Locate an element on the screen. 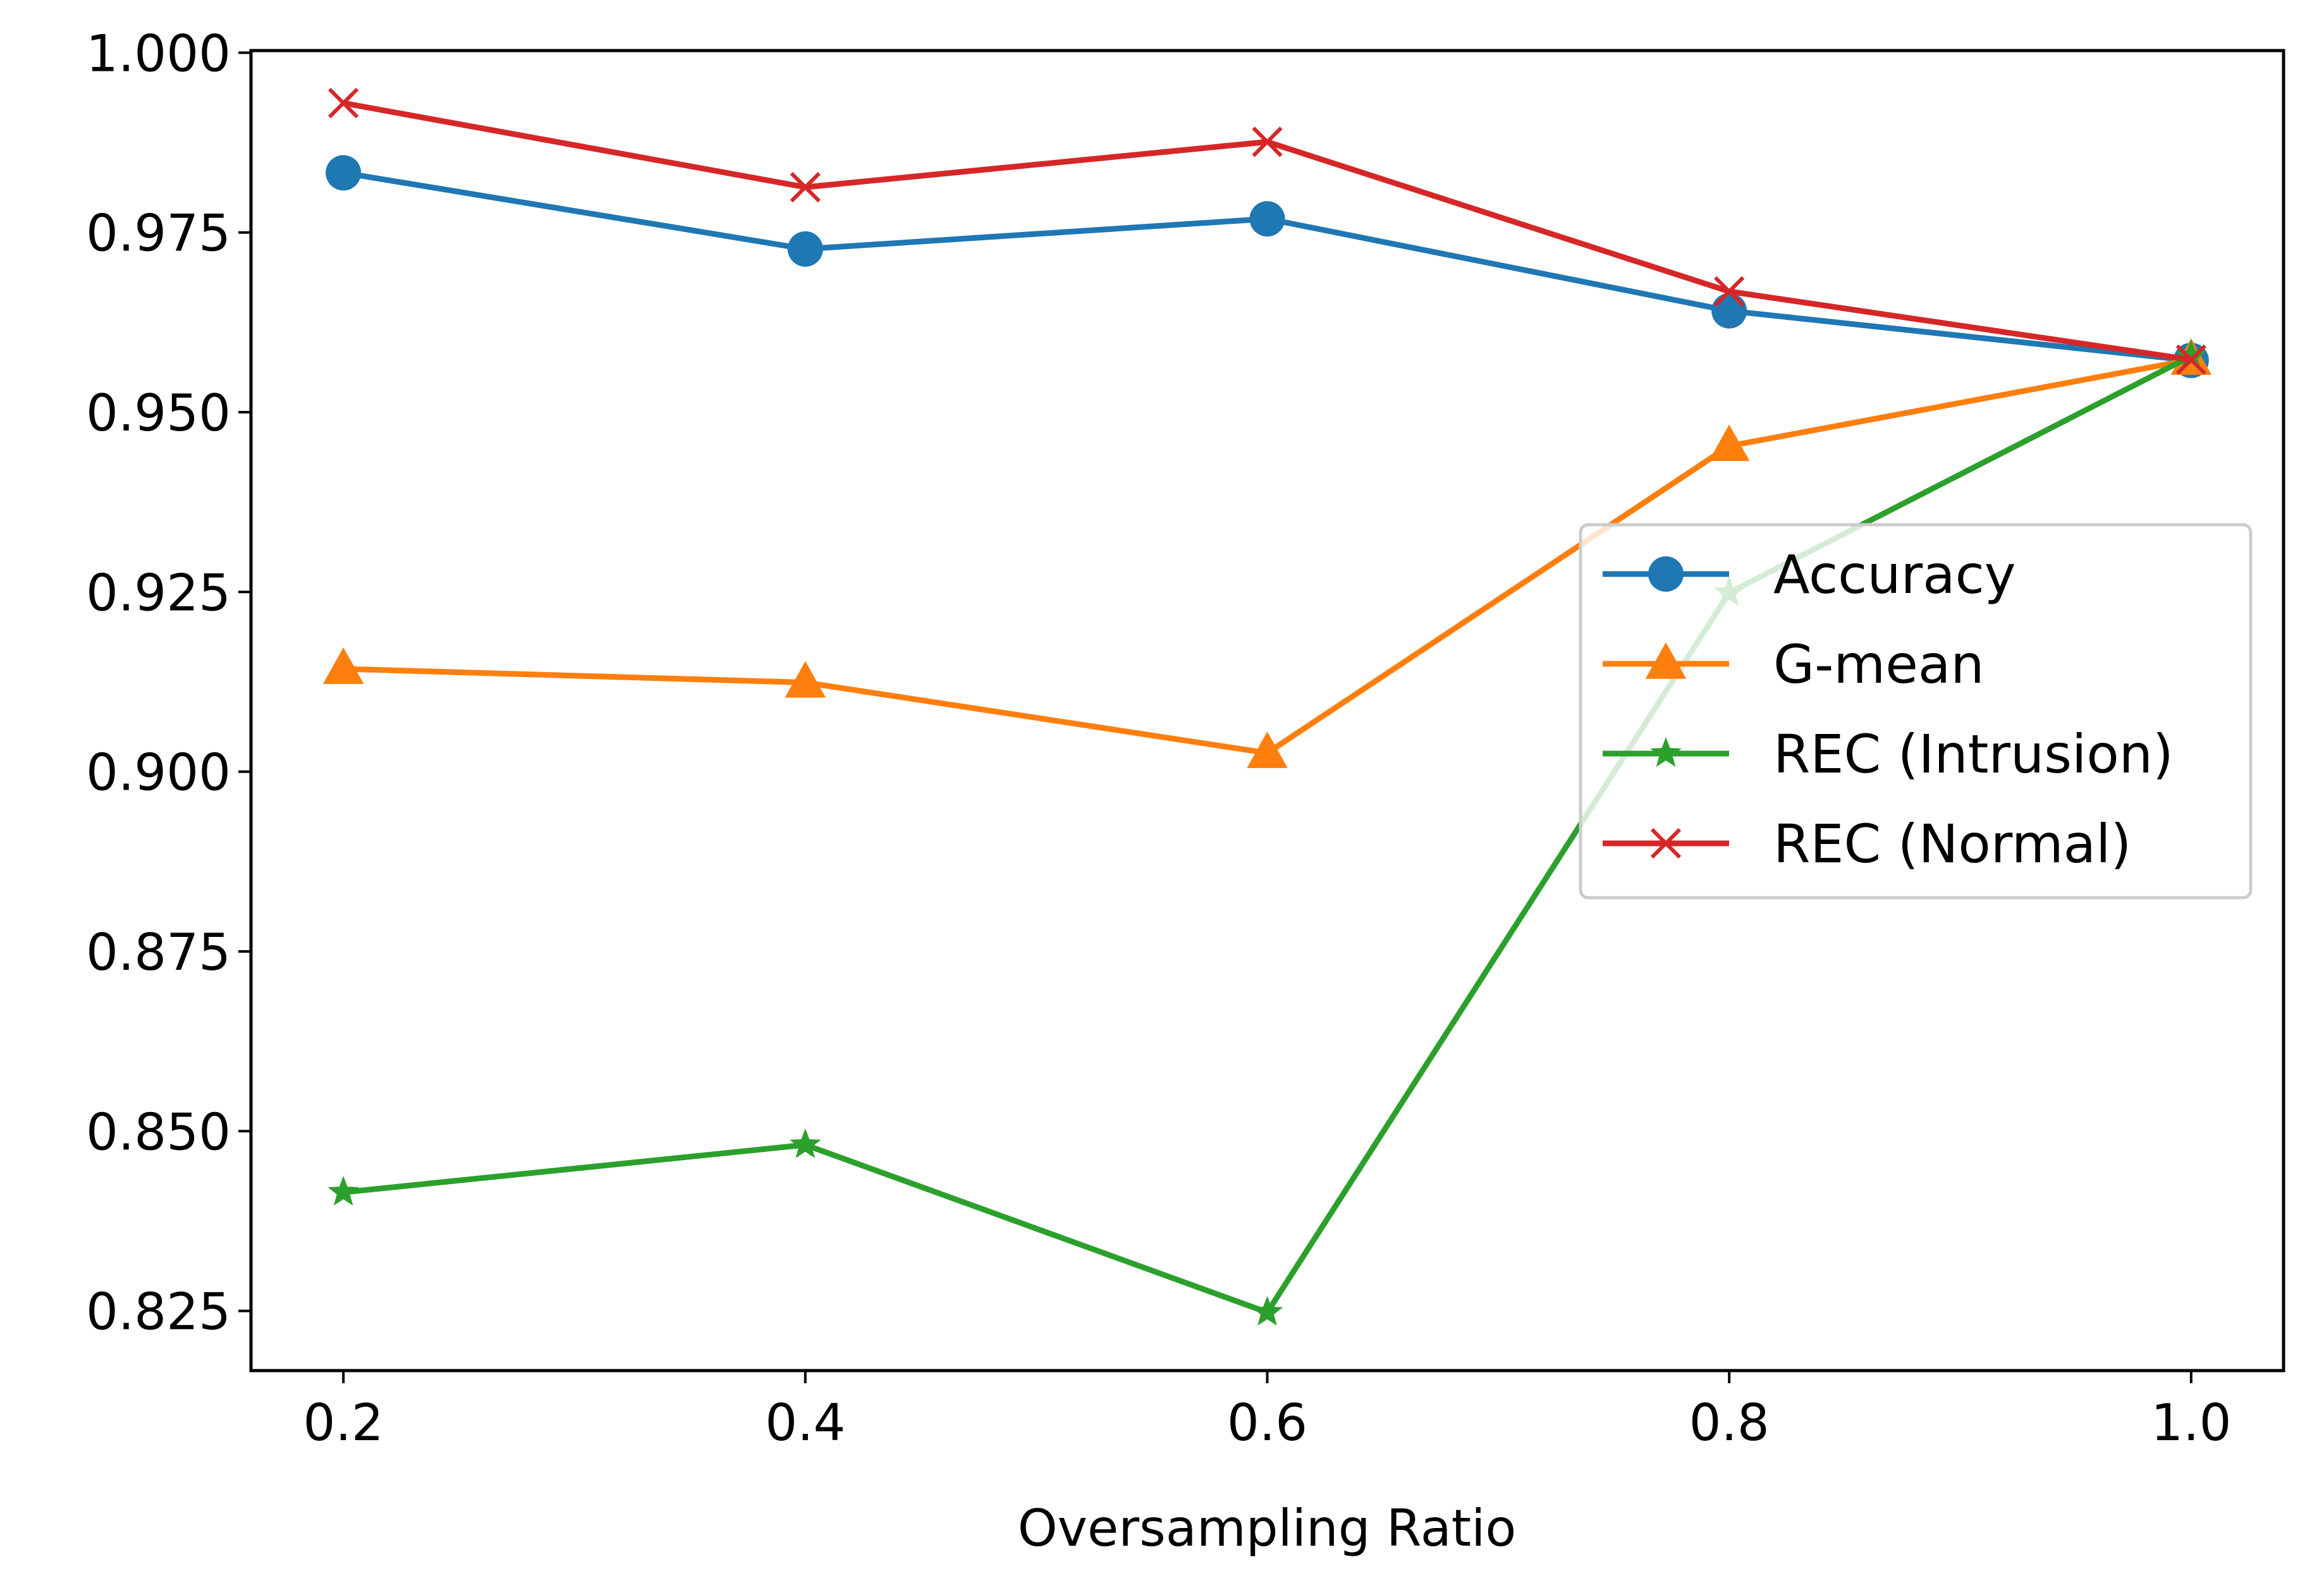 The image size is (2324, 1571). x-tick-label: 0.6 is located at coordinates (1267, 1422).